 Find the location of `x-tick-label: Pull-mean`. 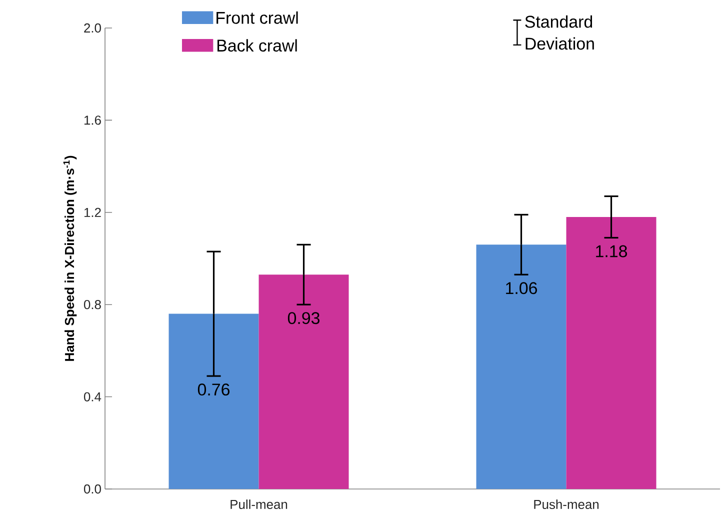

x-tick-label: Pull-mean is located at coordinates (259, 505).